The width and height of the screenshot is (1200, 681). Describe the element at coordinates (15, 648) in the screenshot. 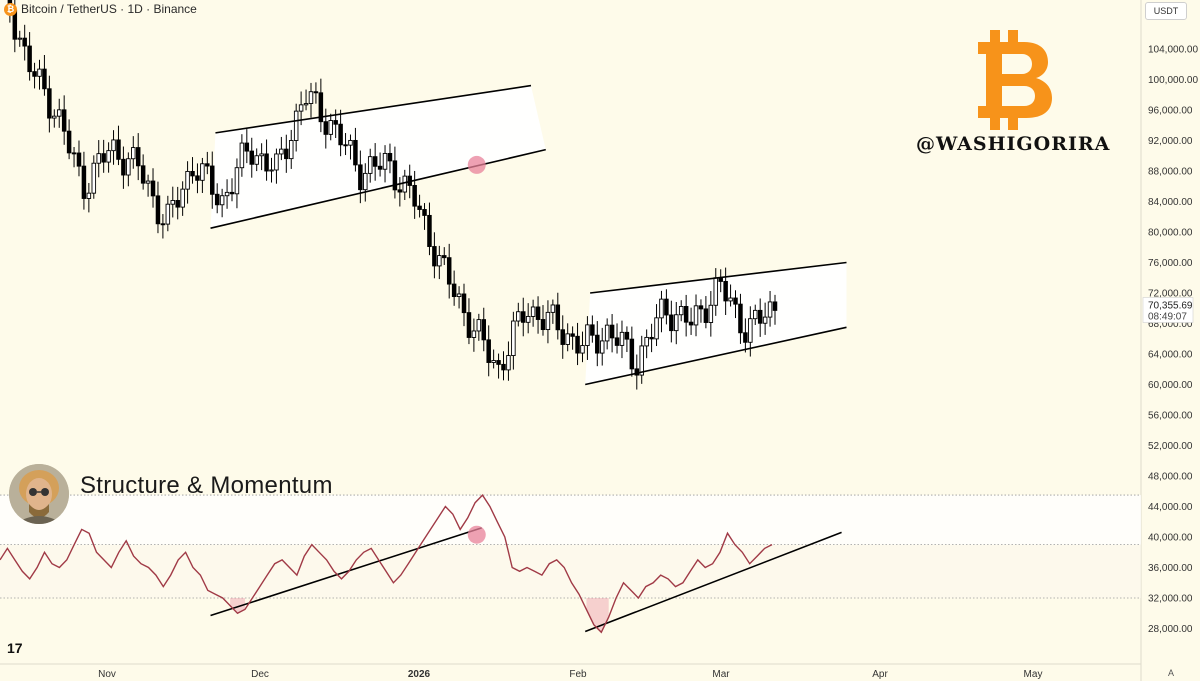

I see `tradingview-logo: 17` at that location.